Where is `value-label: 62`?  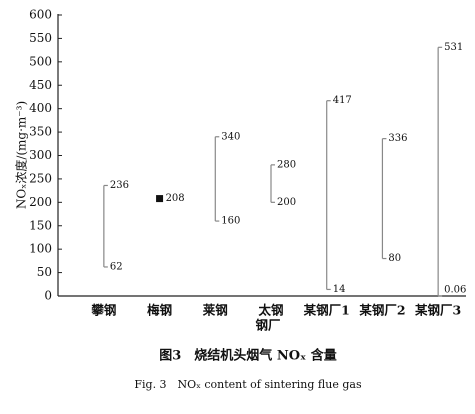
value-label: 62 is located at coordinates (116, 266).